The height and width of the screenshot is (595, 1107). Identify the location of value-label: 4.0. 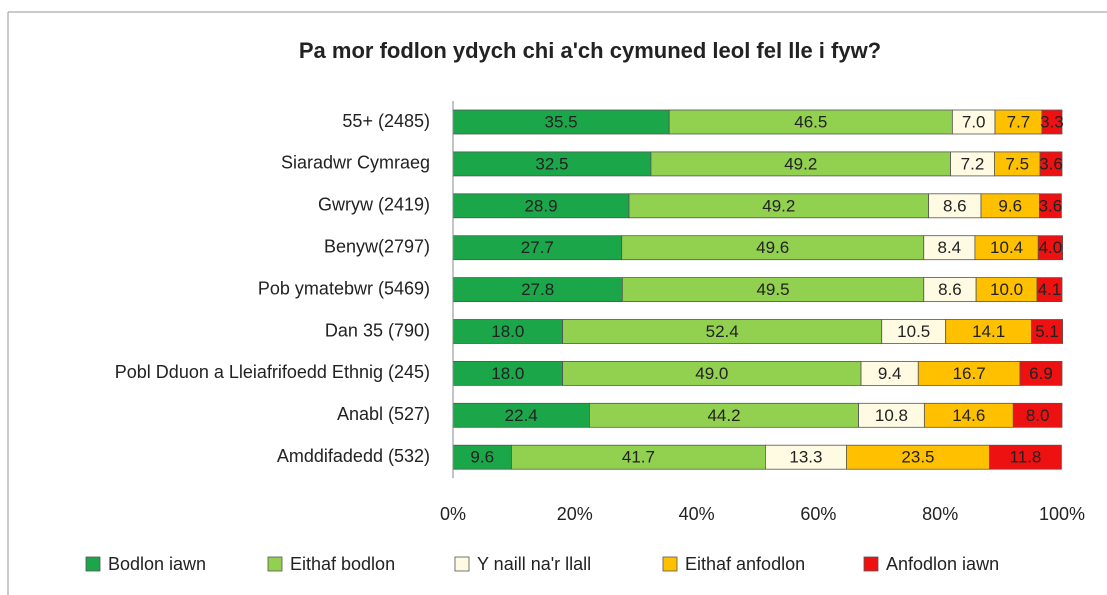
(1051, 247).